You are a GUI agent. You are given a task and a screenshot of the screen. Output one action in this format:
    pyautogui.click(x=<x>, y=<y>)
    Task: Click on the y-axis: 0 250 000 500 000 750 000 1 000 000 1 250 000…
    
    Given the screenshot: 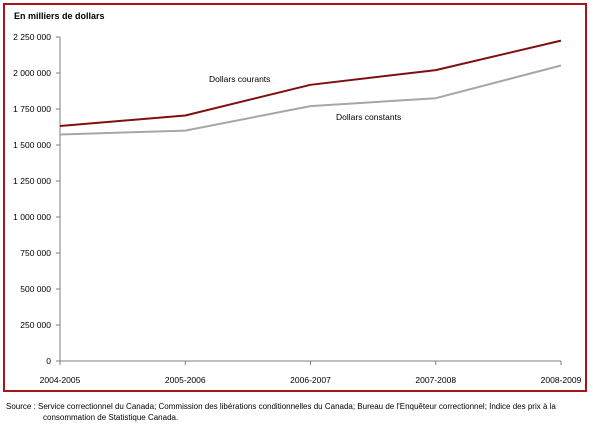 What is the action you would take?
    pyautogui.click(x=37, y=199)
    